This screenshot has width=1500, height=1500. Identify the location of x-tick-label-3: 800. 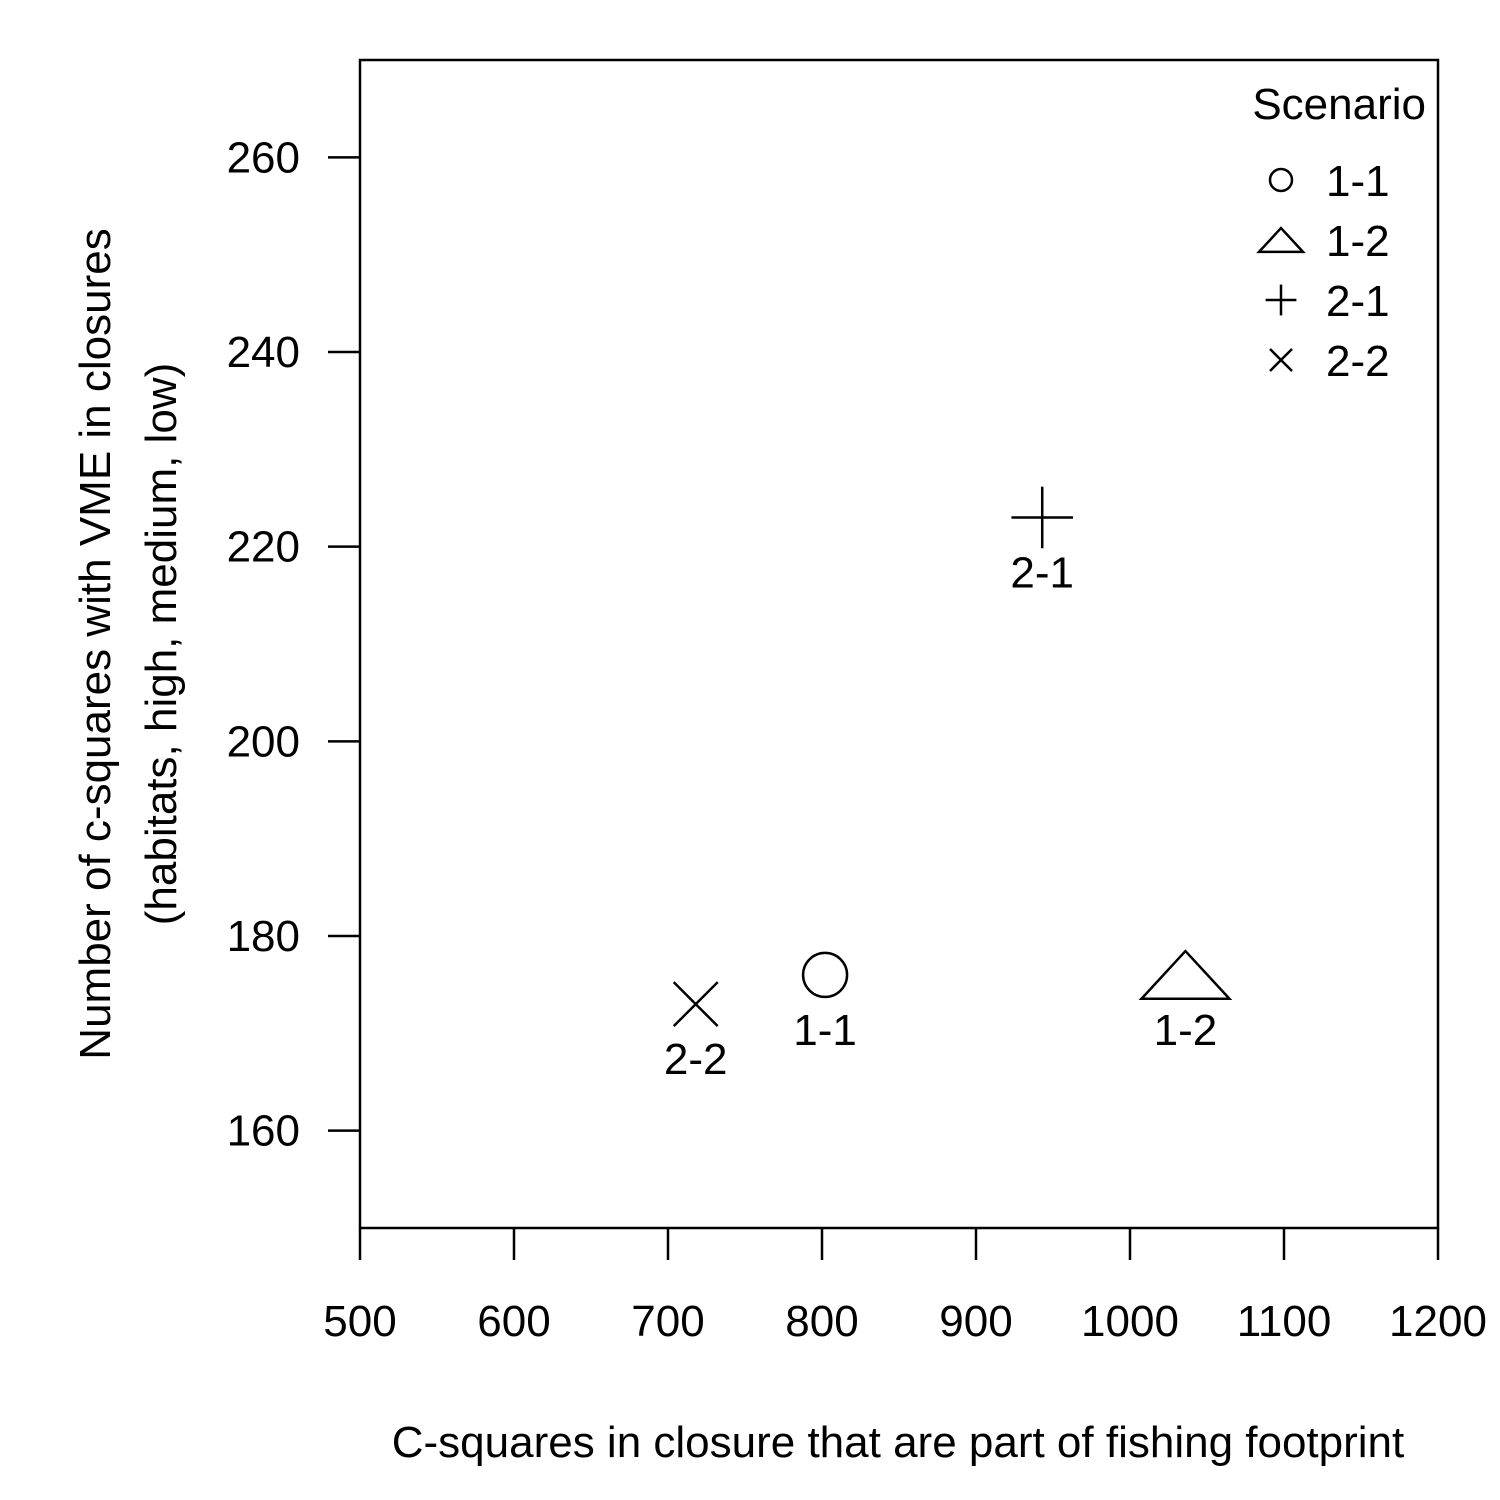
(821, 1321).